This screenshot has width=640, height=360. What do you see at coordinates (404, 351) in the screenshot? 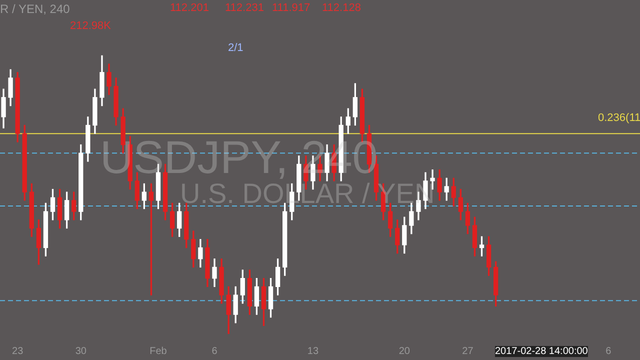
I see `x-tick-label: 20` at bounding box center [404, 351].